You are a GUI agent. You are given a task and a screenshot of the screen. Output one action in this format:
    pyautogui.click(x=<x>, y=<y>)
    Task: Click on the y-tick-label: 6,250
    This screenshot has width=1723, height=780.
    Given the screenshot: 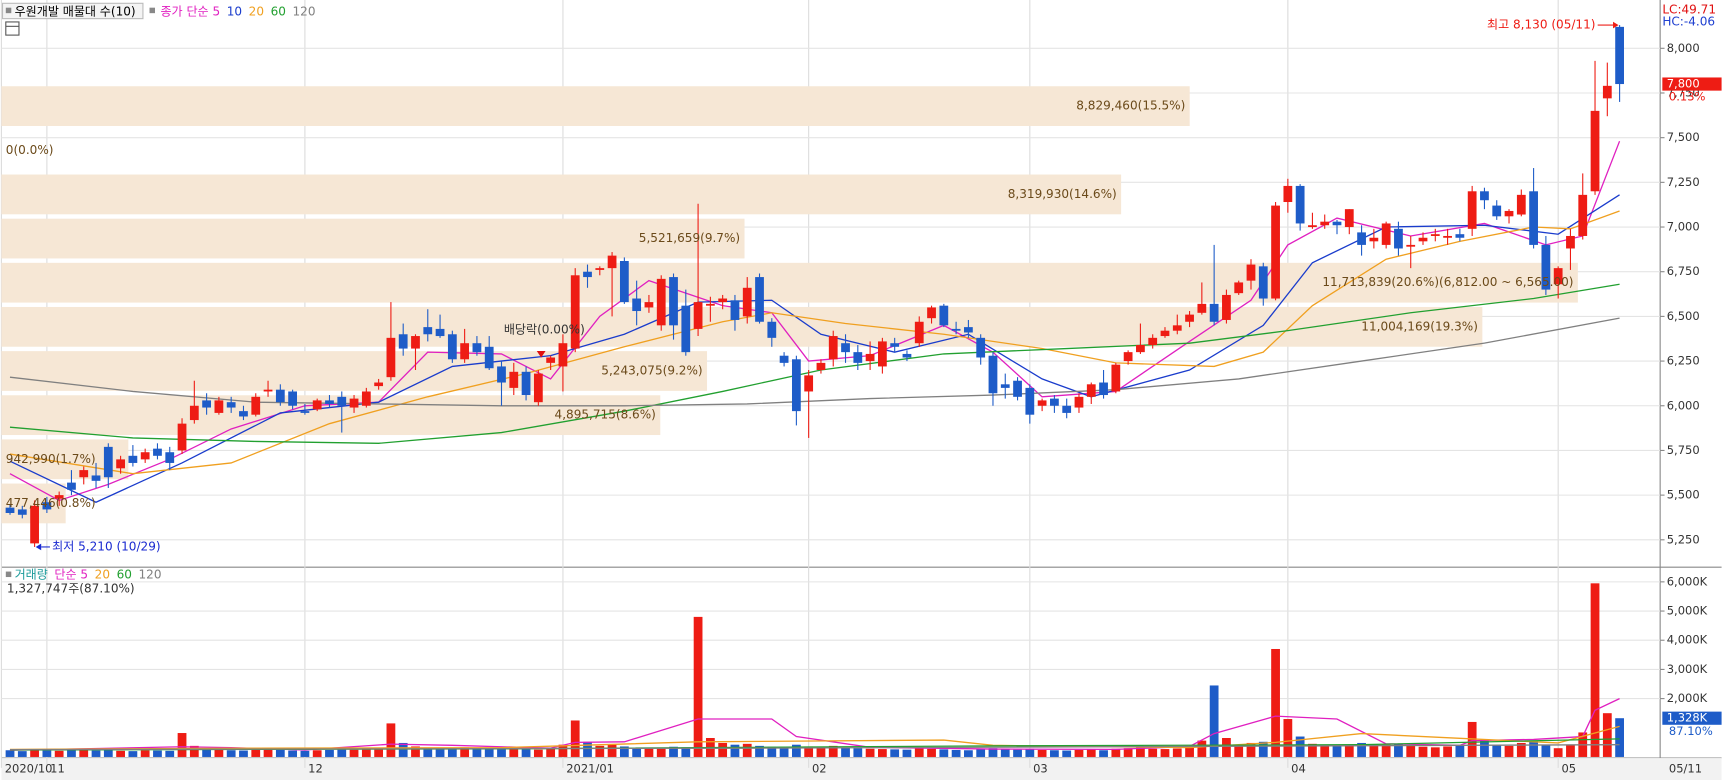 What is the action you would take?
    pyautogui.click(x=1683, y=361)
    